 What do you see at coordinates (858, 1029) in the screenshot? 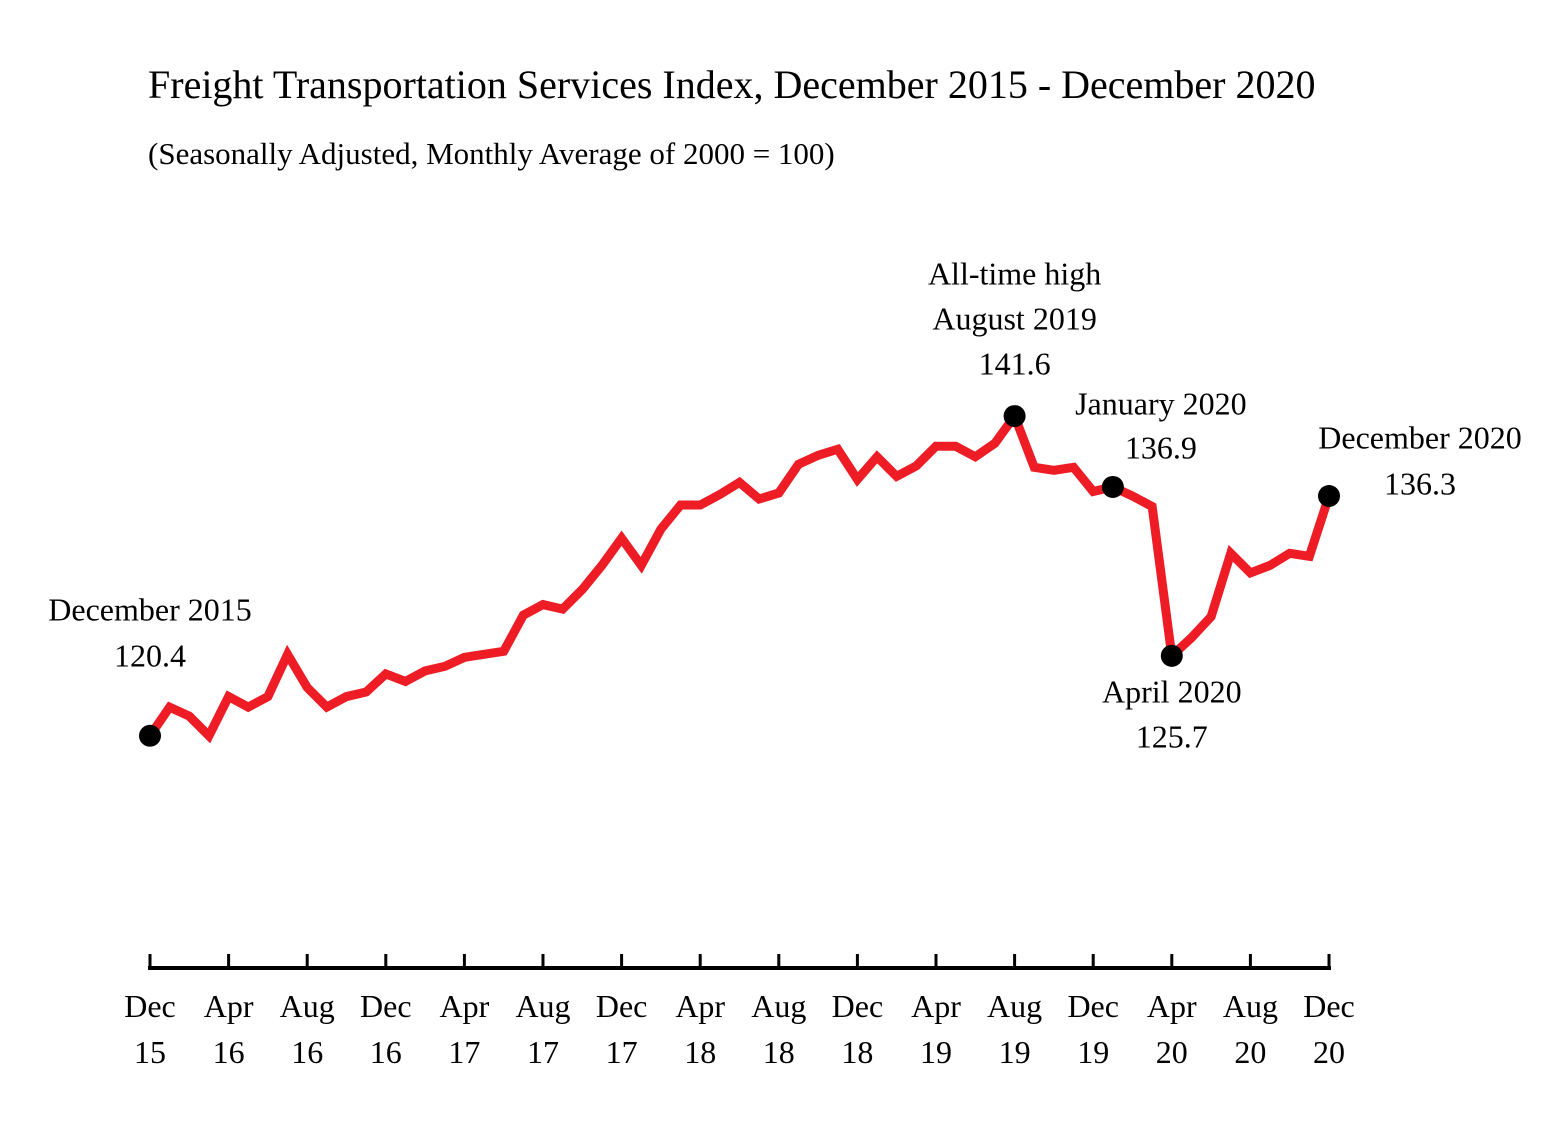
I see `x-tick-label: Dec 18` at bounding box center [858, 1029].